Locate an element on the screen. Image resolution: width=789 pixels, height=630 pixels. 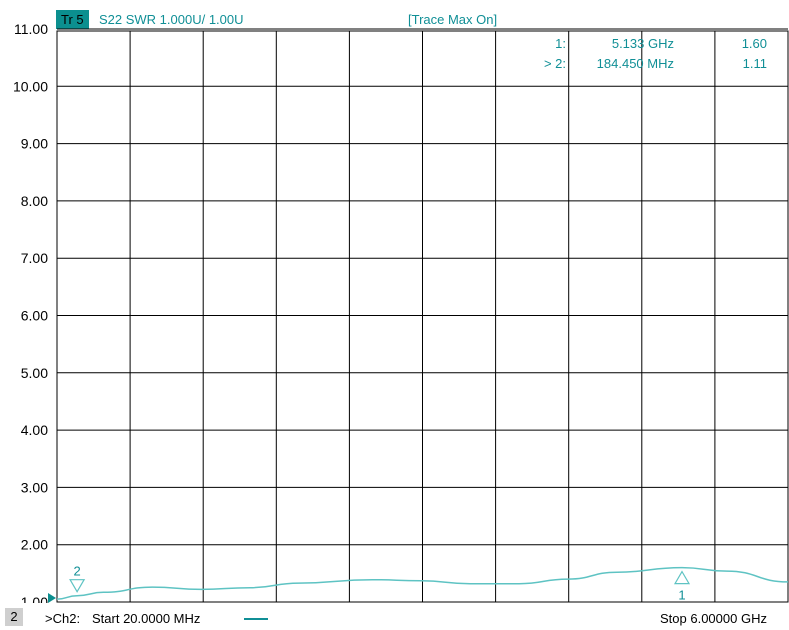
marker-readout-freq: 184.450 MHz is located at coordinates (635, 63).